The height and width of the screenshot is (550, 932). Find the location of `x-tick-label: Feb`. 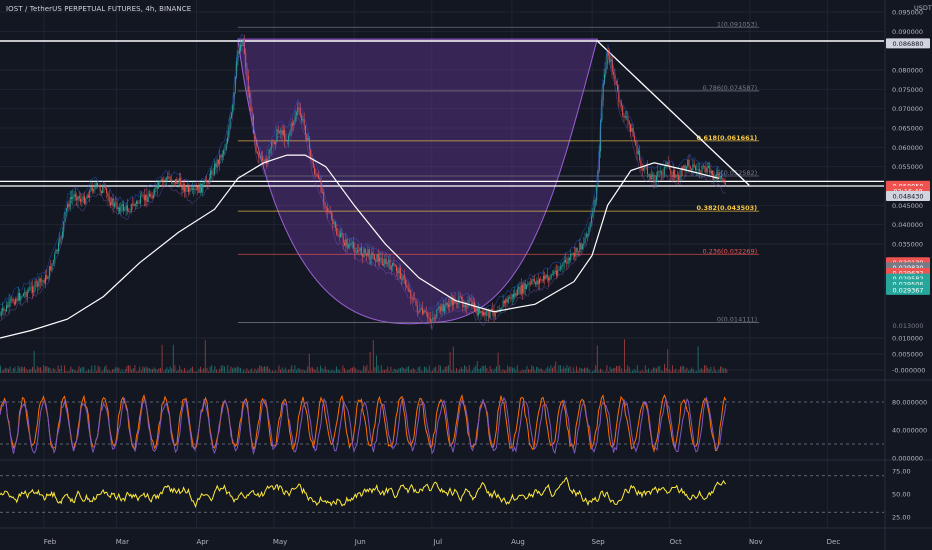

x-tick-label: Feb is located at coordinates (50, 542).